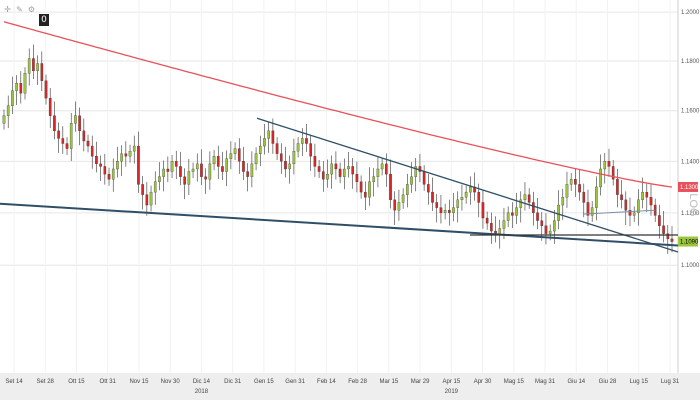 The image size is (700, 405). I want to click on draw-icon: ✎, so click(19, 9).